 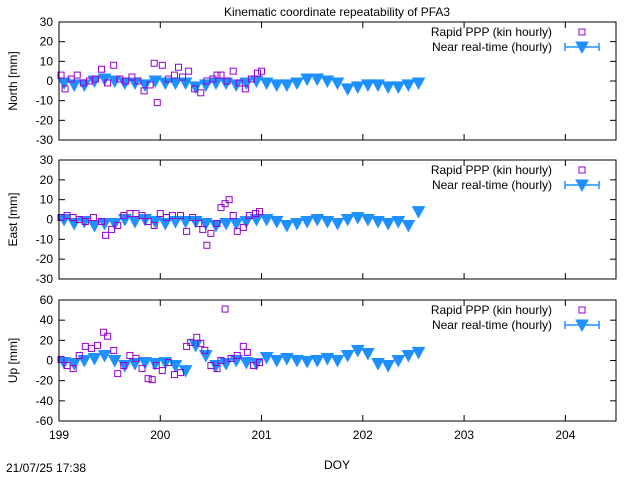 What do you see at coordinates (160, 435) in the screenshot?
I see `x-tick-label: 200` at bounding box center [160, 435].